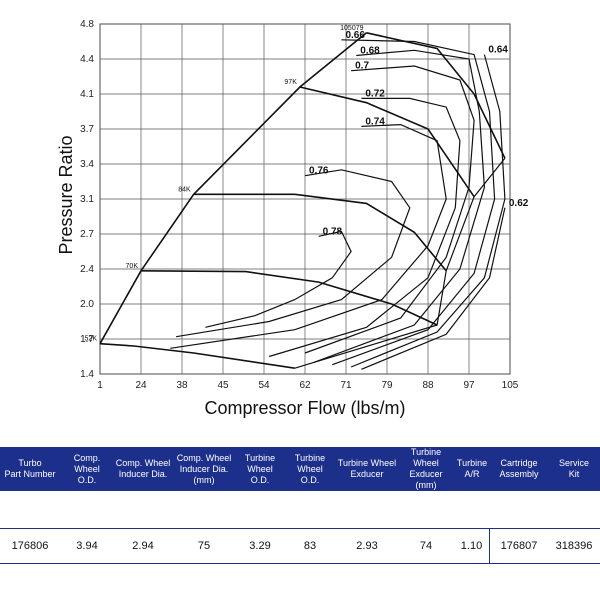 The height and width of the screenshot is (600, 600). Describe the element at coordinates (387, 385) in the screenshot. I see `x-tick-label: 79` at that location.